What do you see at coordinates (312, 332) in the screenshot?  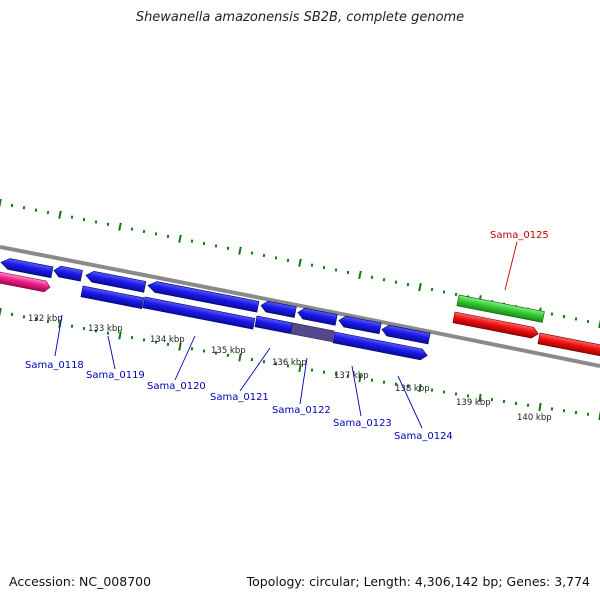 I see `gene-overlap-region` at bounding box center [312, 332].